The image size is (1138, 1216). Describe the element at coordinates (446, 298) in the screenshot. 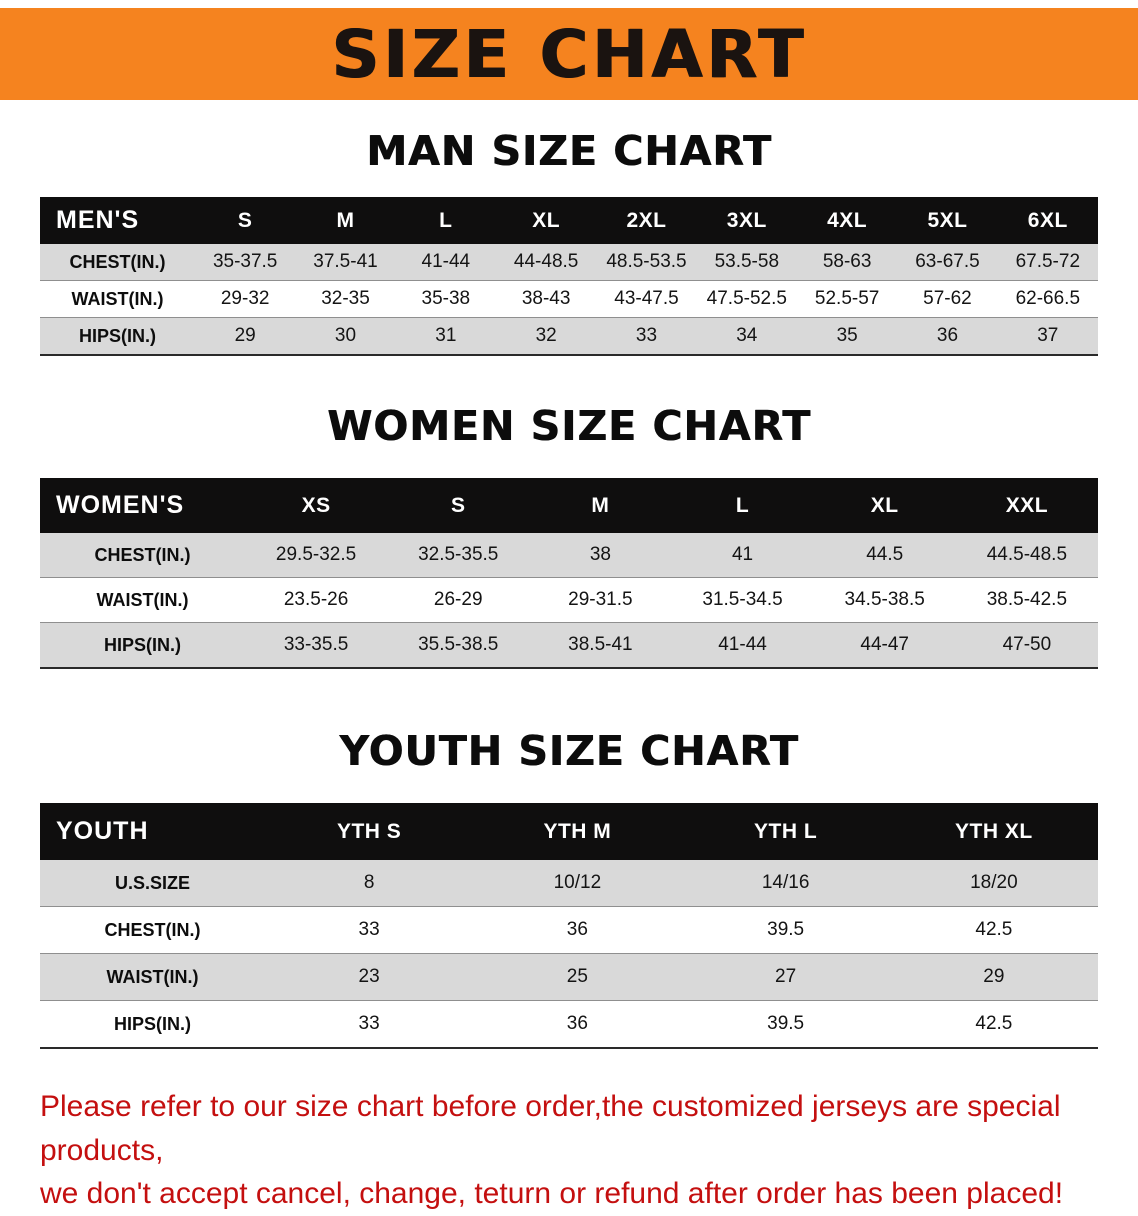

I see `cell: 35-38` at that location.